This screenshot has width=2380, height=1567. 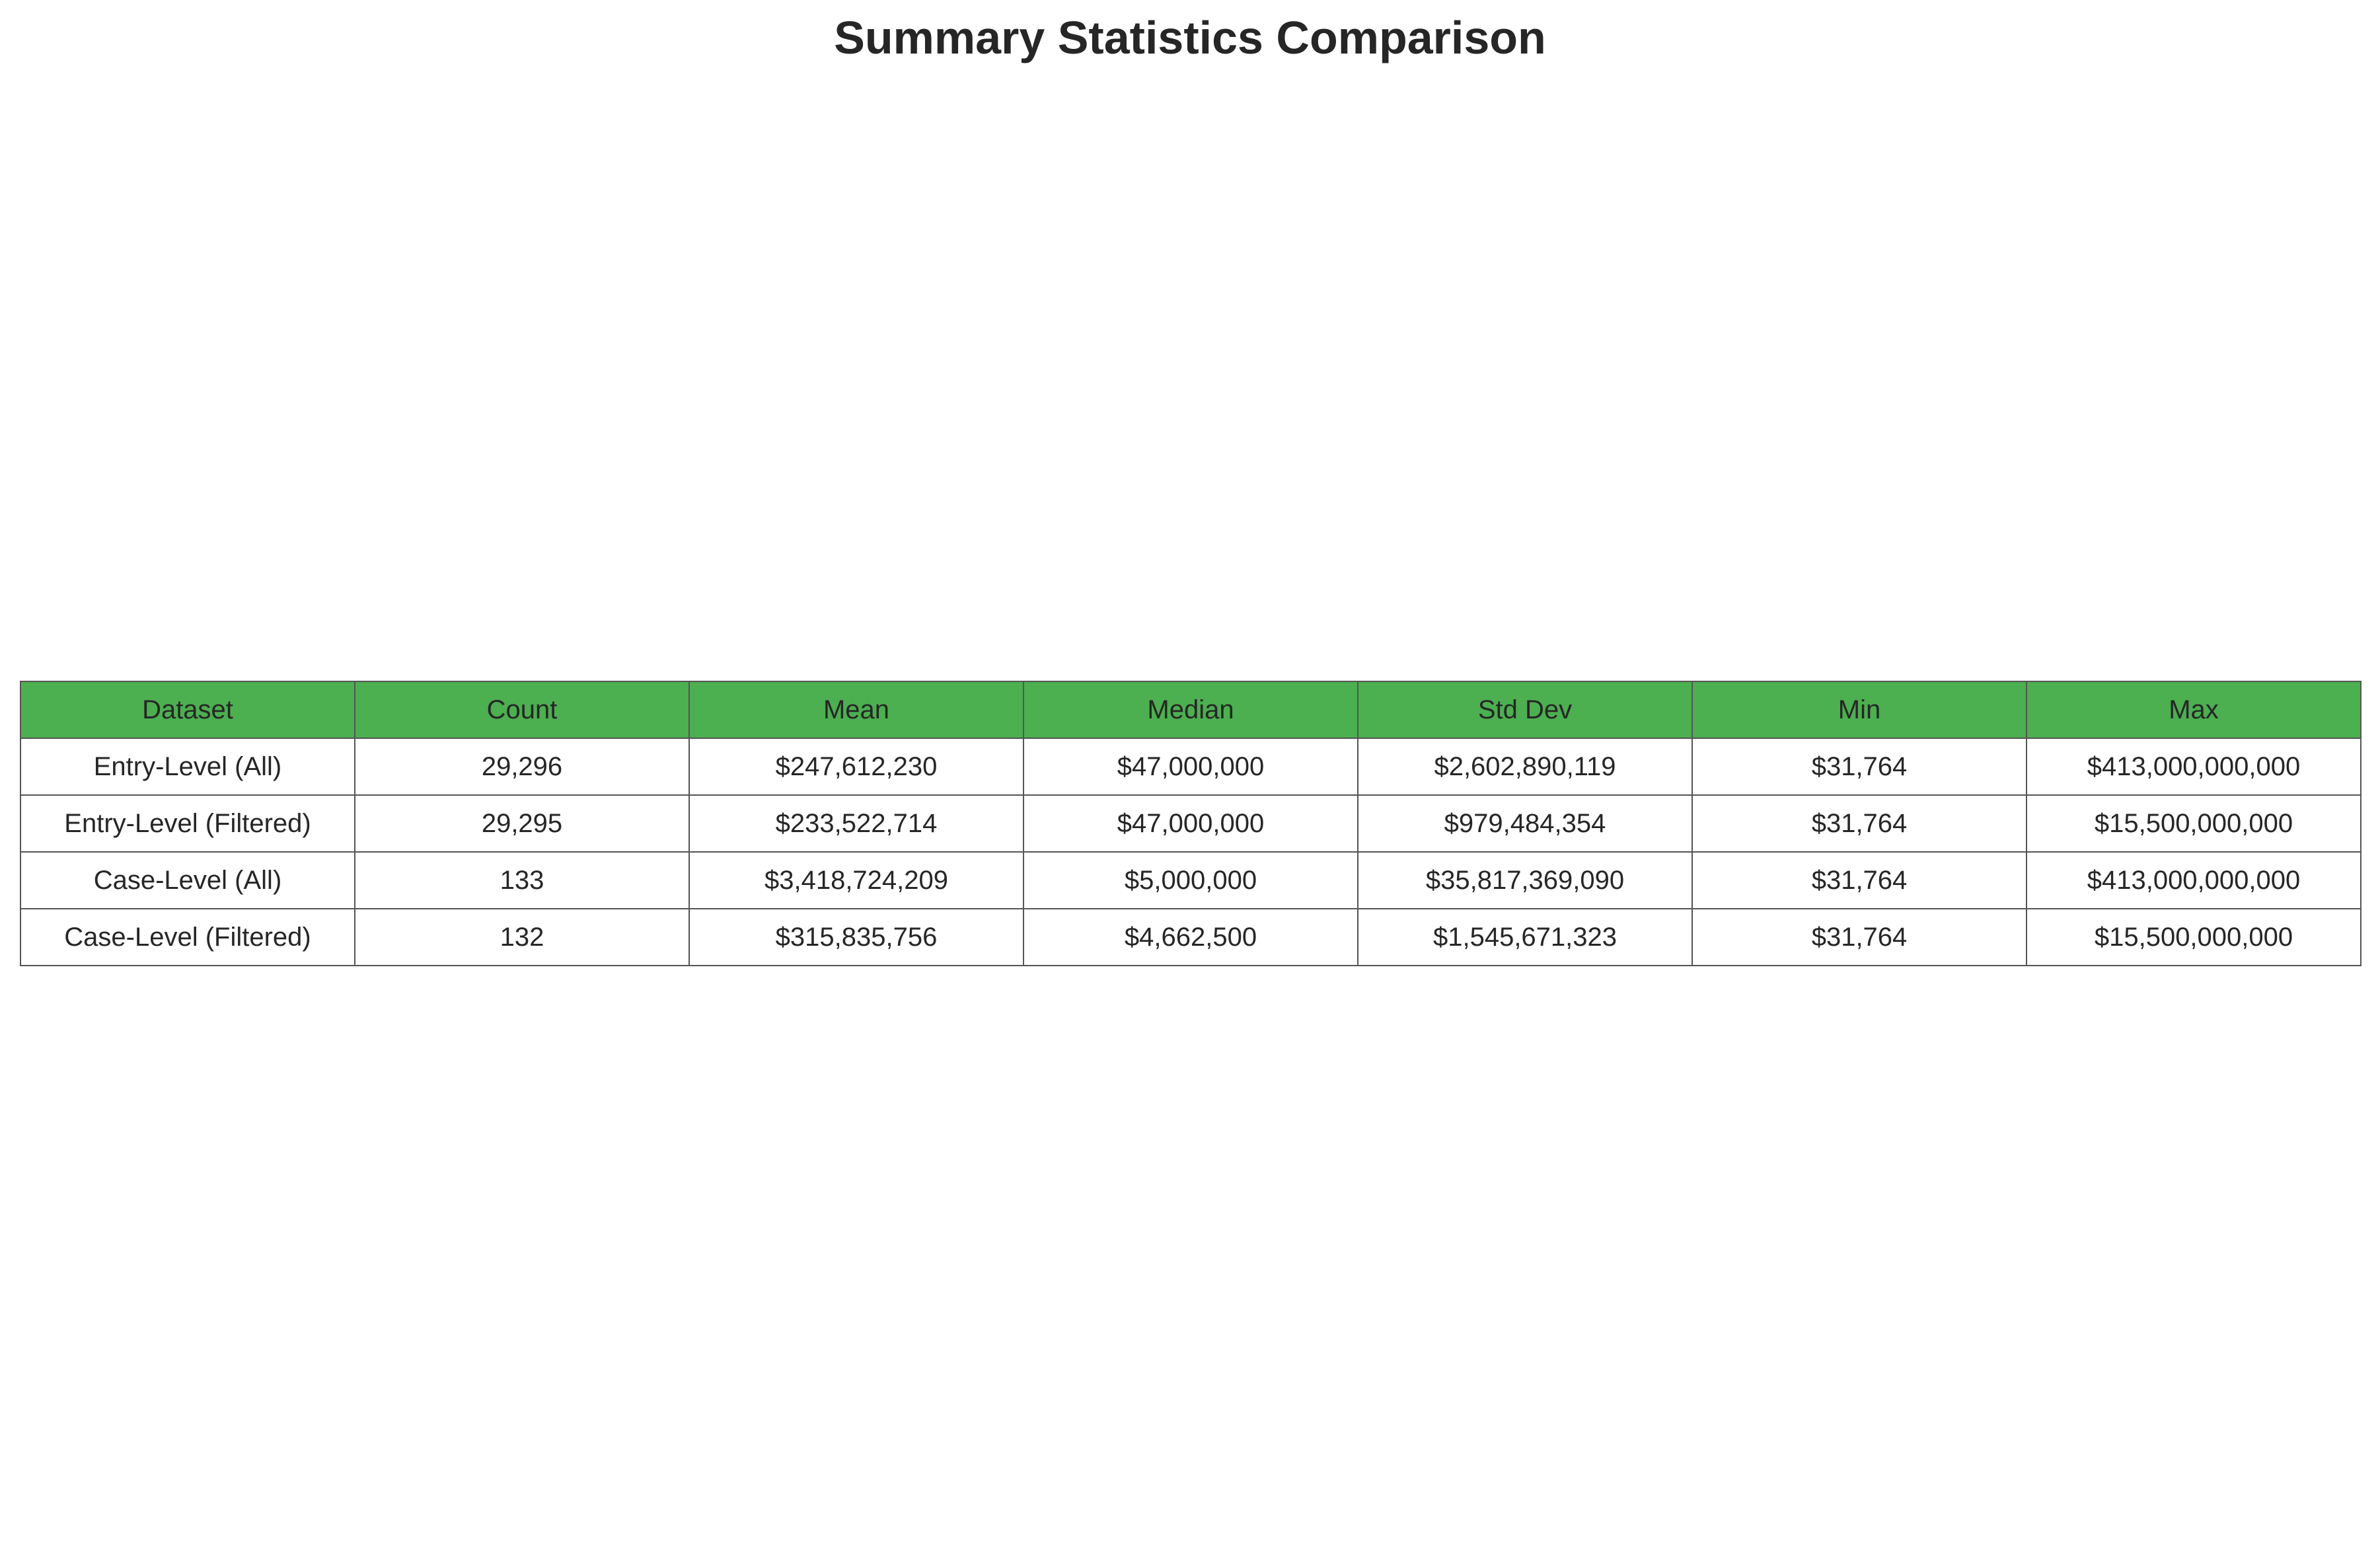 I want to click on cell-mean: $247,612,230, so click(x=856, y=767).